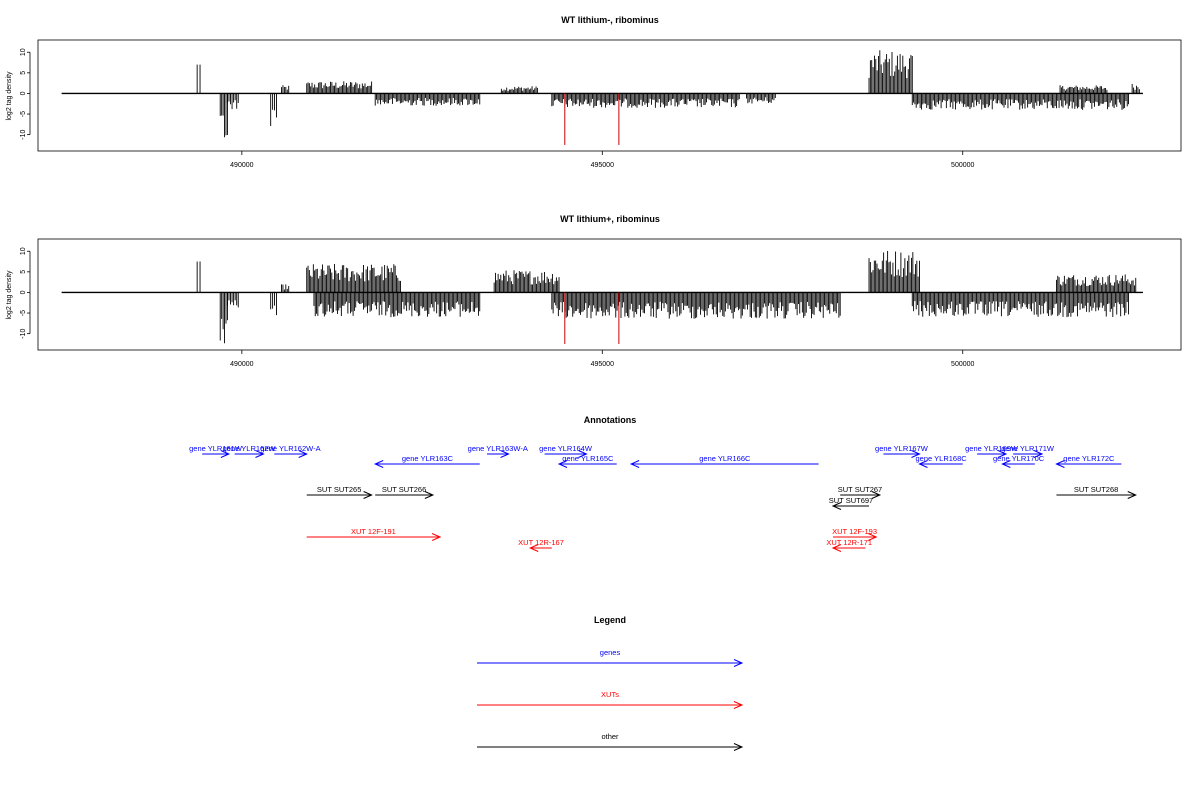  I want to click on annotation-gene: gene YLR166C, so click(724, 461).